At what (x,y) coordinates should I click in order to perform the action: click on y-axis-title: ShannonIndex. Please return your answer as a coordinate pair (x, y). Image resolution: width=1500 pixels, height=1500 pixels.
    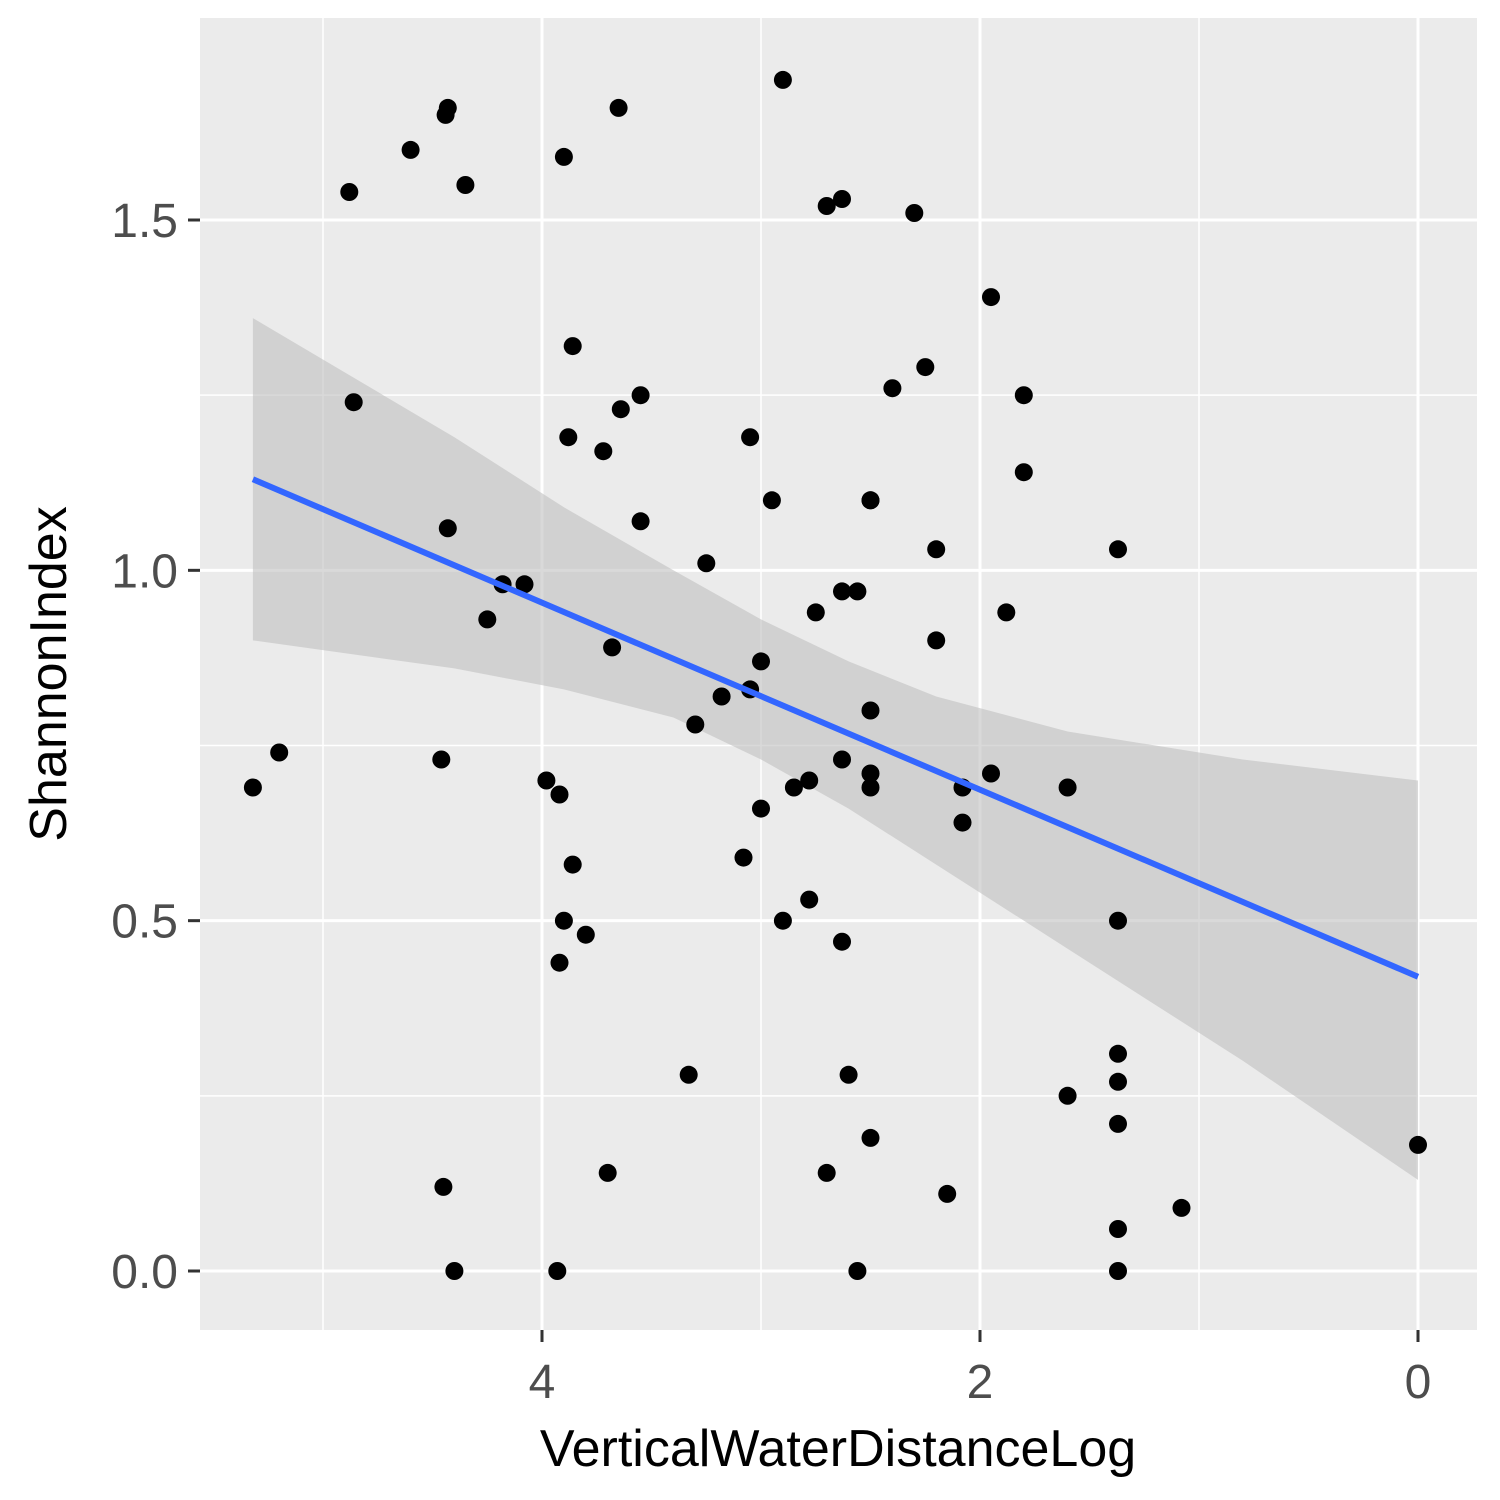
    Looking at the image, I should click on (49, 673).